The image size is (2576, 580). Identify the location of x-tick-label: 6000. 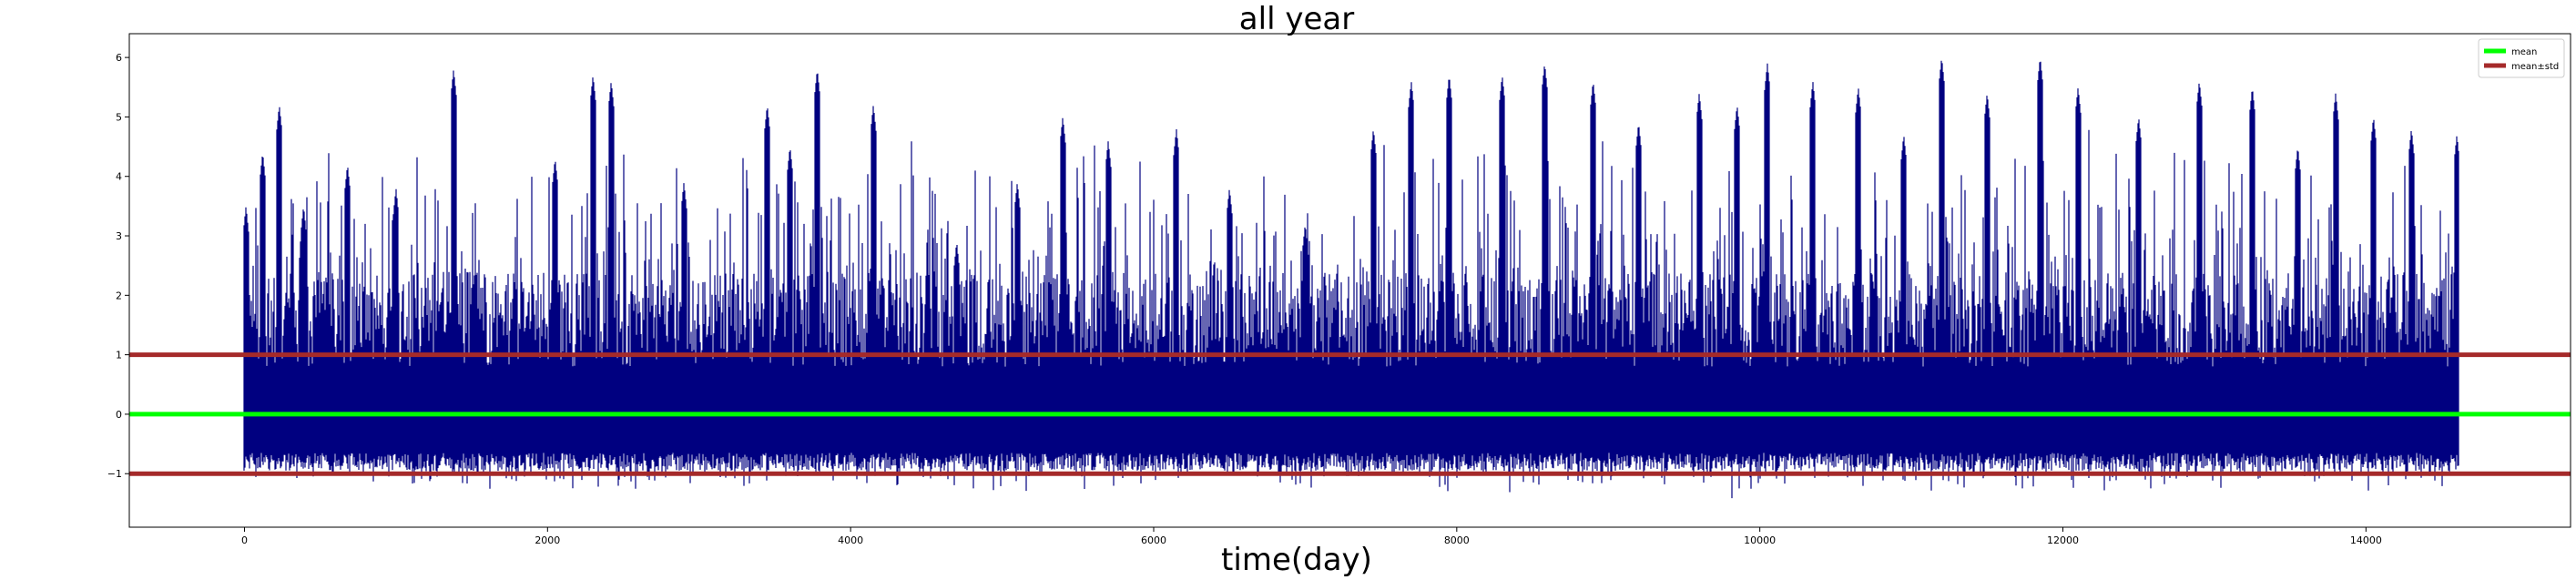
(1153, 540).